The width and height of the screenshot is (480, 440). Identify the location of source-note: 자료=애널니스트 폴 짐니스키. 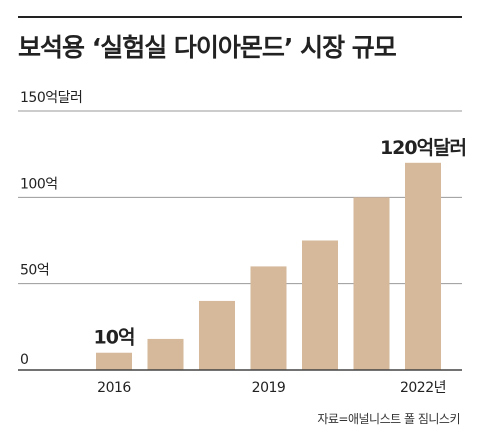
(388, 419).